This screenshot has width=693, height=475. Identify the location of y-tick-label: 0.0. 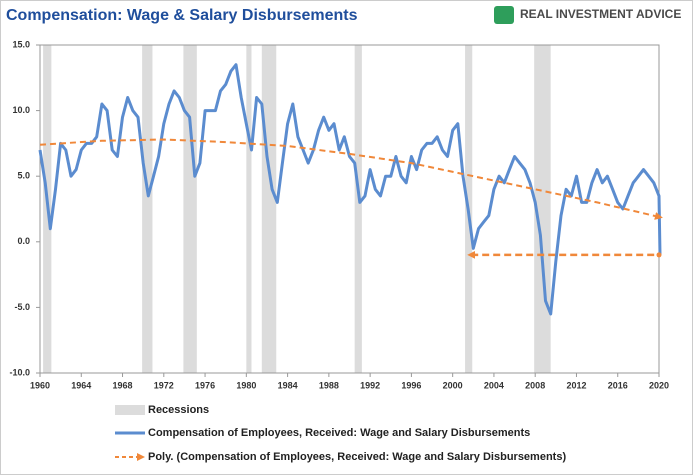
(23, 241).